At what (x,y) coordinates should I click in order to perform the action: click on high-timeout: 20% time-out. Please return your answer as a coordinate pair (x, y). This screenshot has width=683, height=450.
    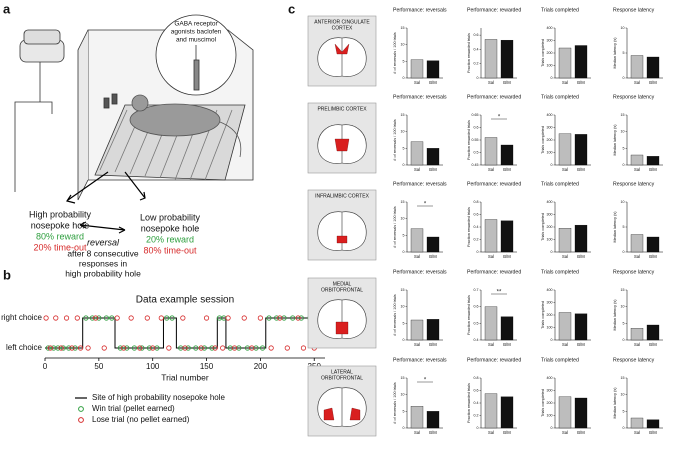
    Looking at the image, I should click on (60, 247).